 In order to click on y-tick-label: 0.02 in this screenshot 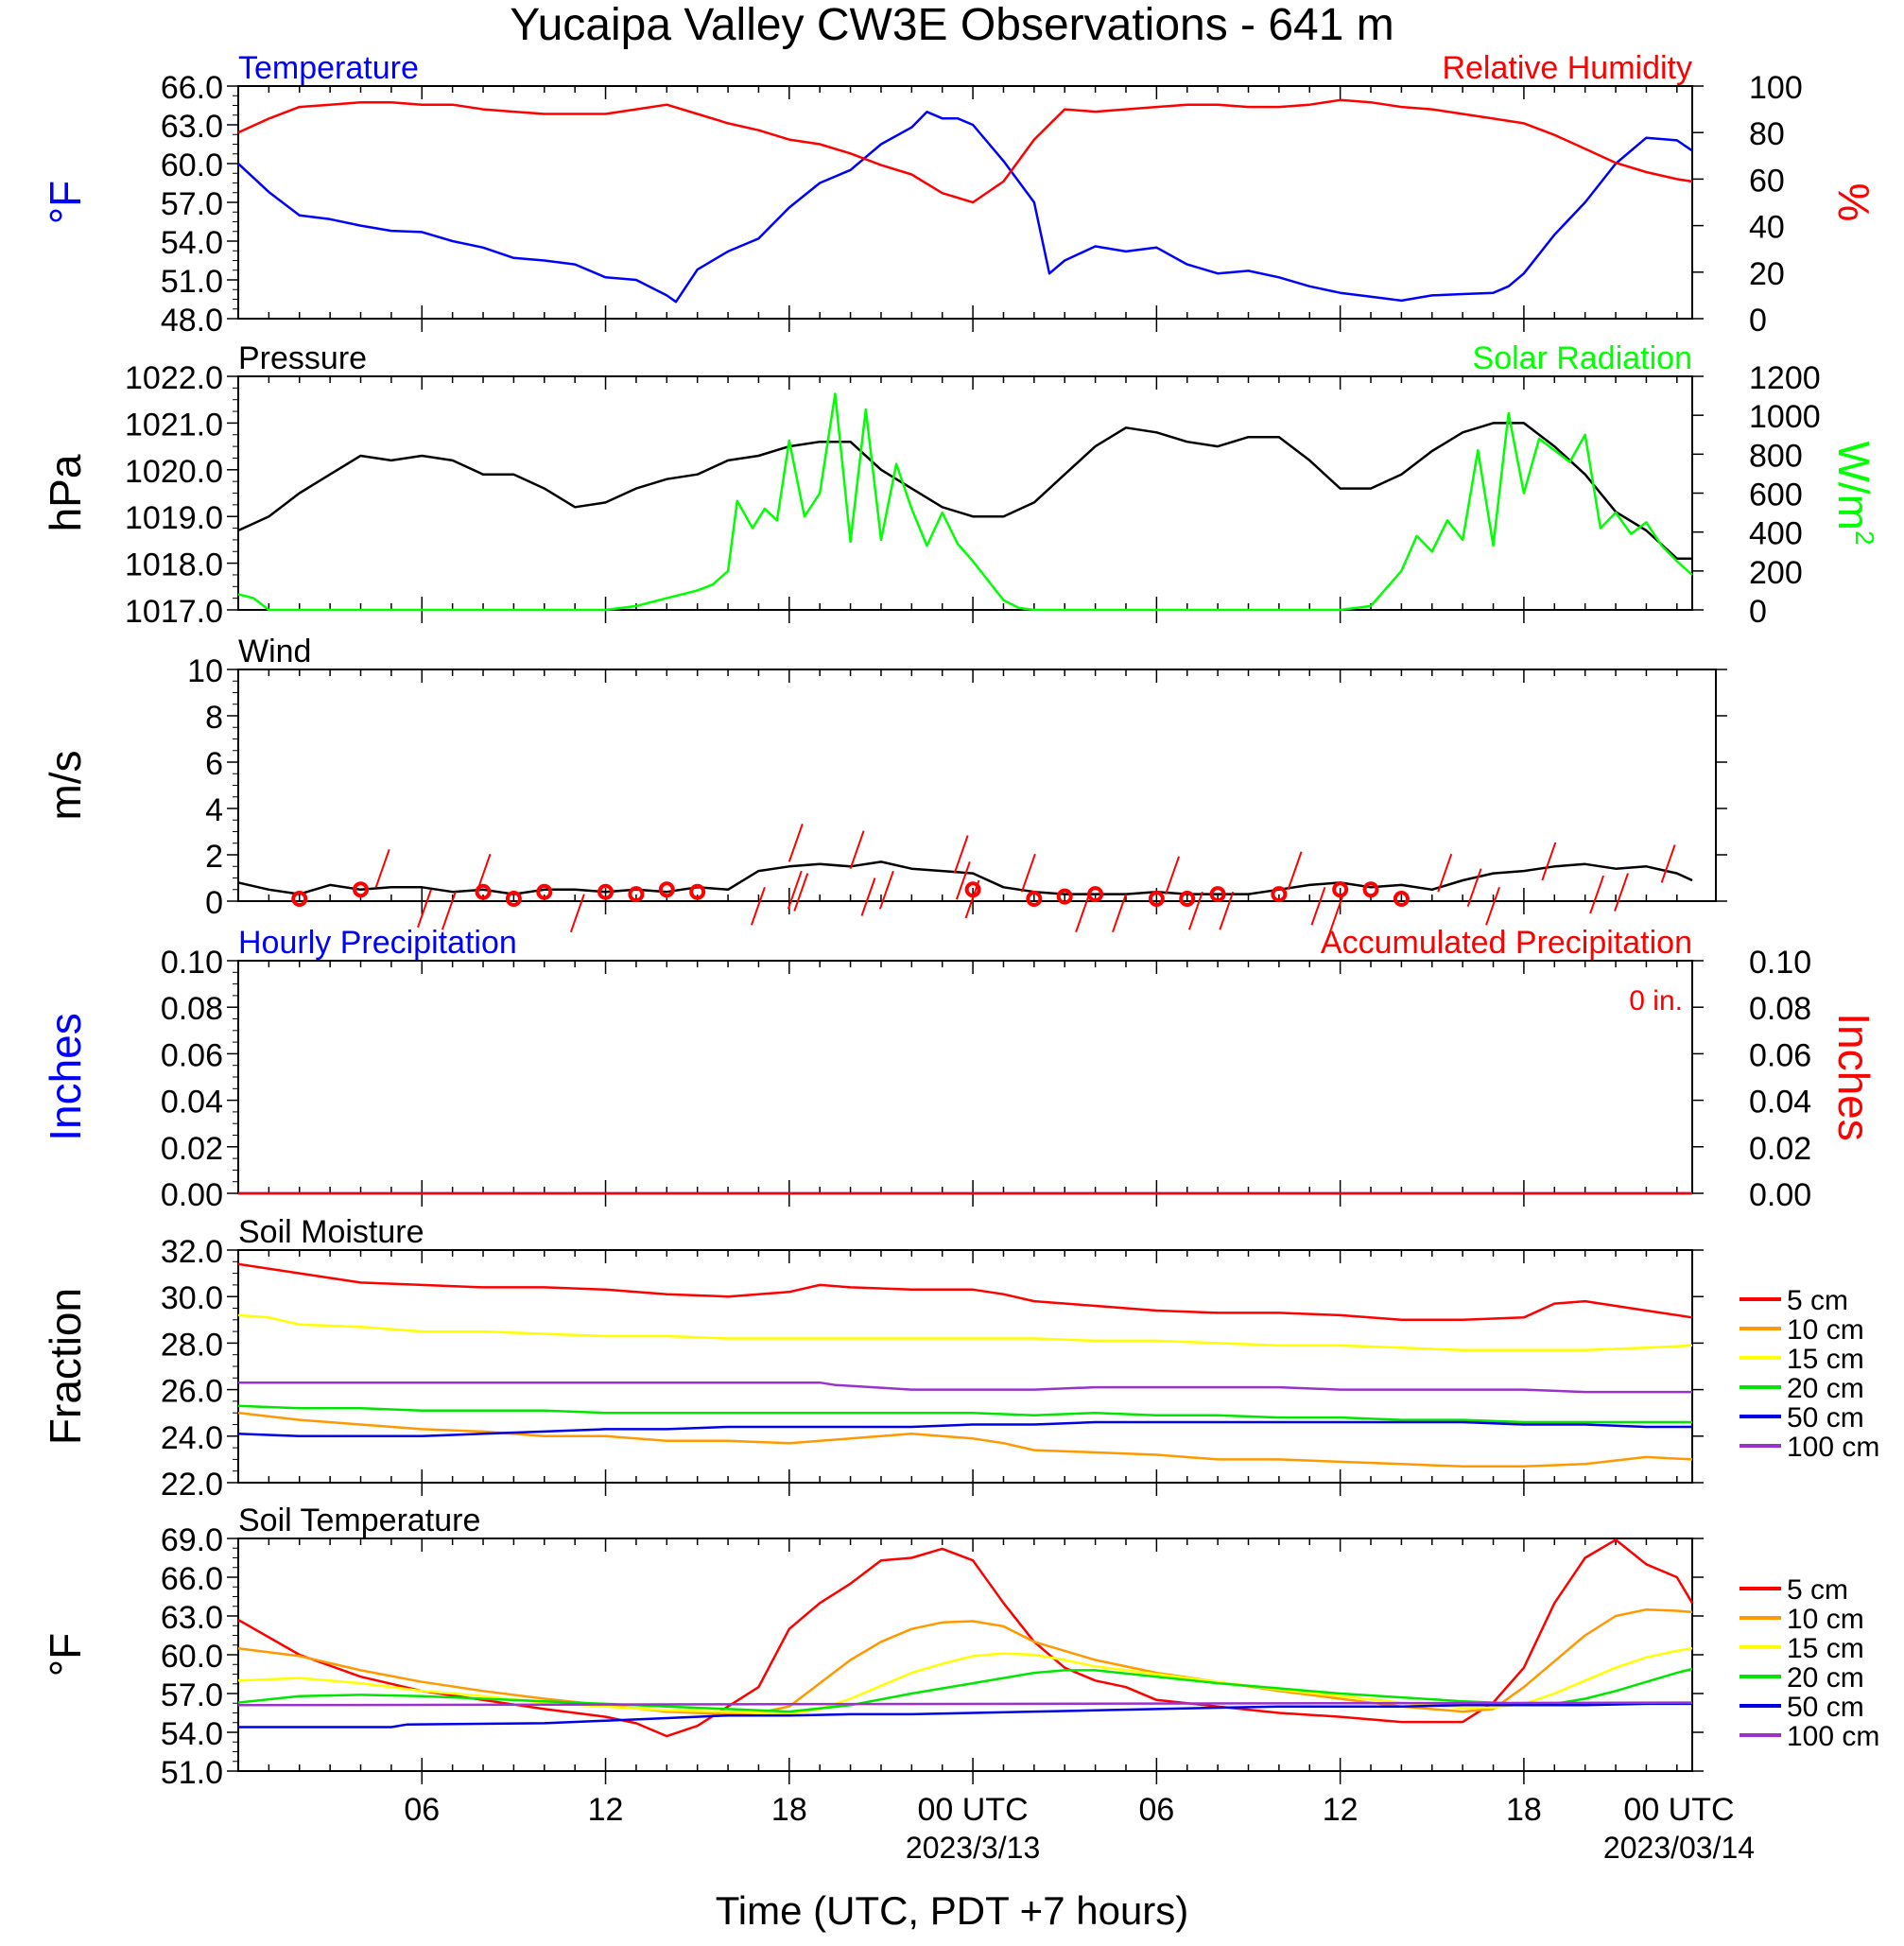, I will do `click(192, 1149)`.